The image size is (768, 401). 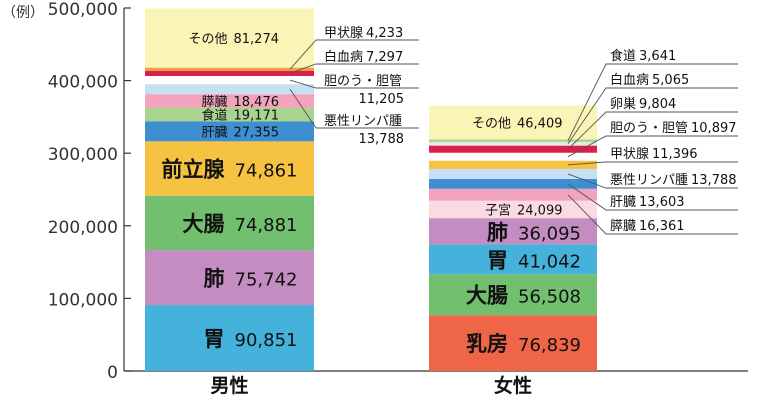 What do you see at coordinates (384, 33) in the screenshot?
I see `callout-value: 4,233` at bounding box center [384, 33].